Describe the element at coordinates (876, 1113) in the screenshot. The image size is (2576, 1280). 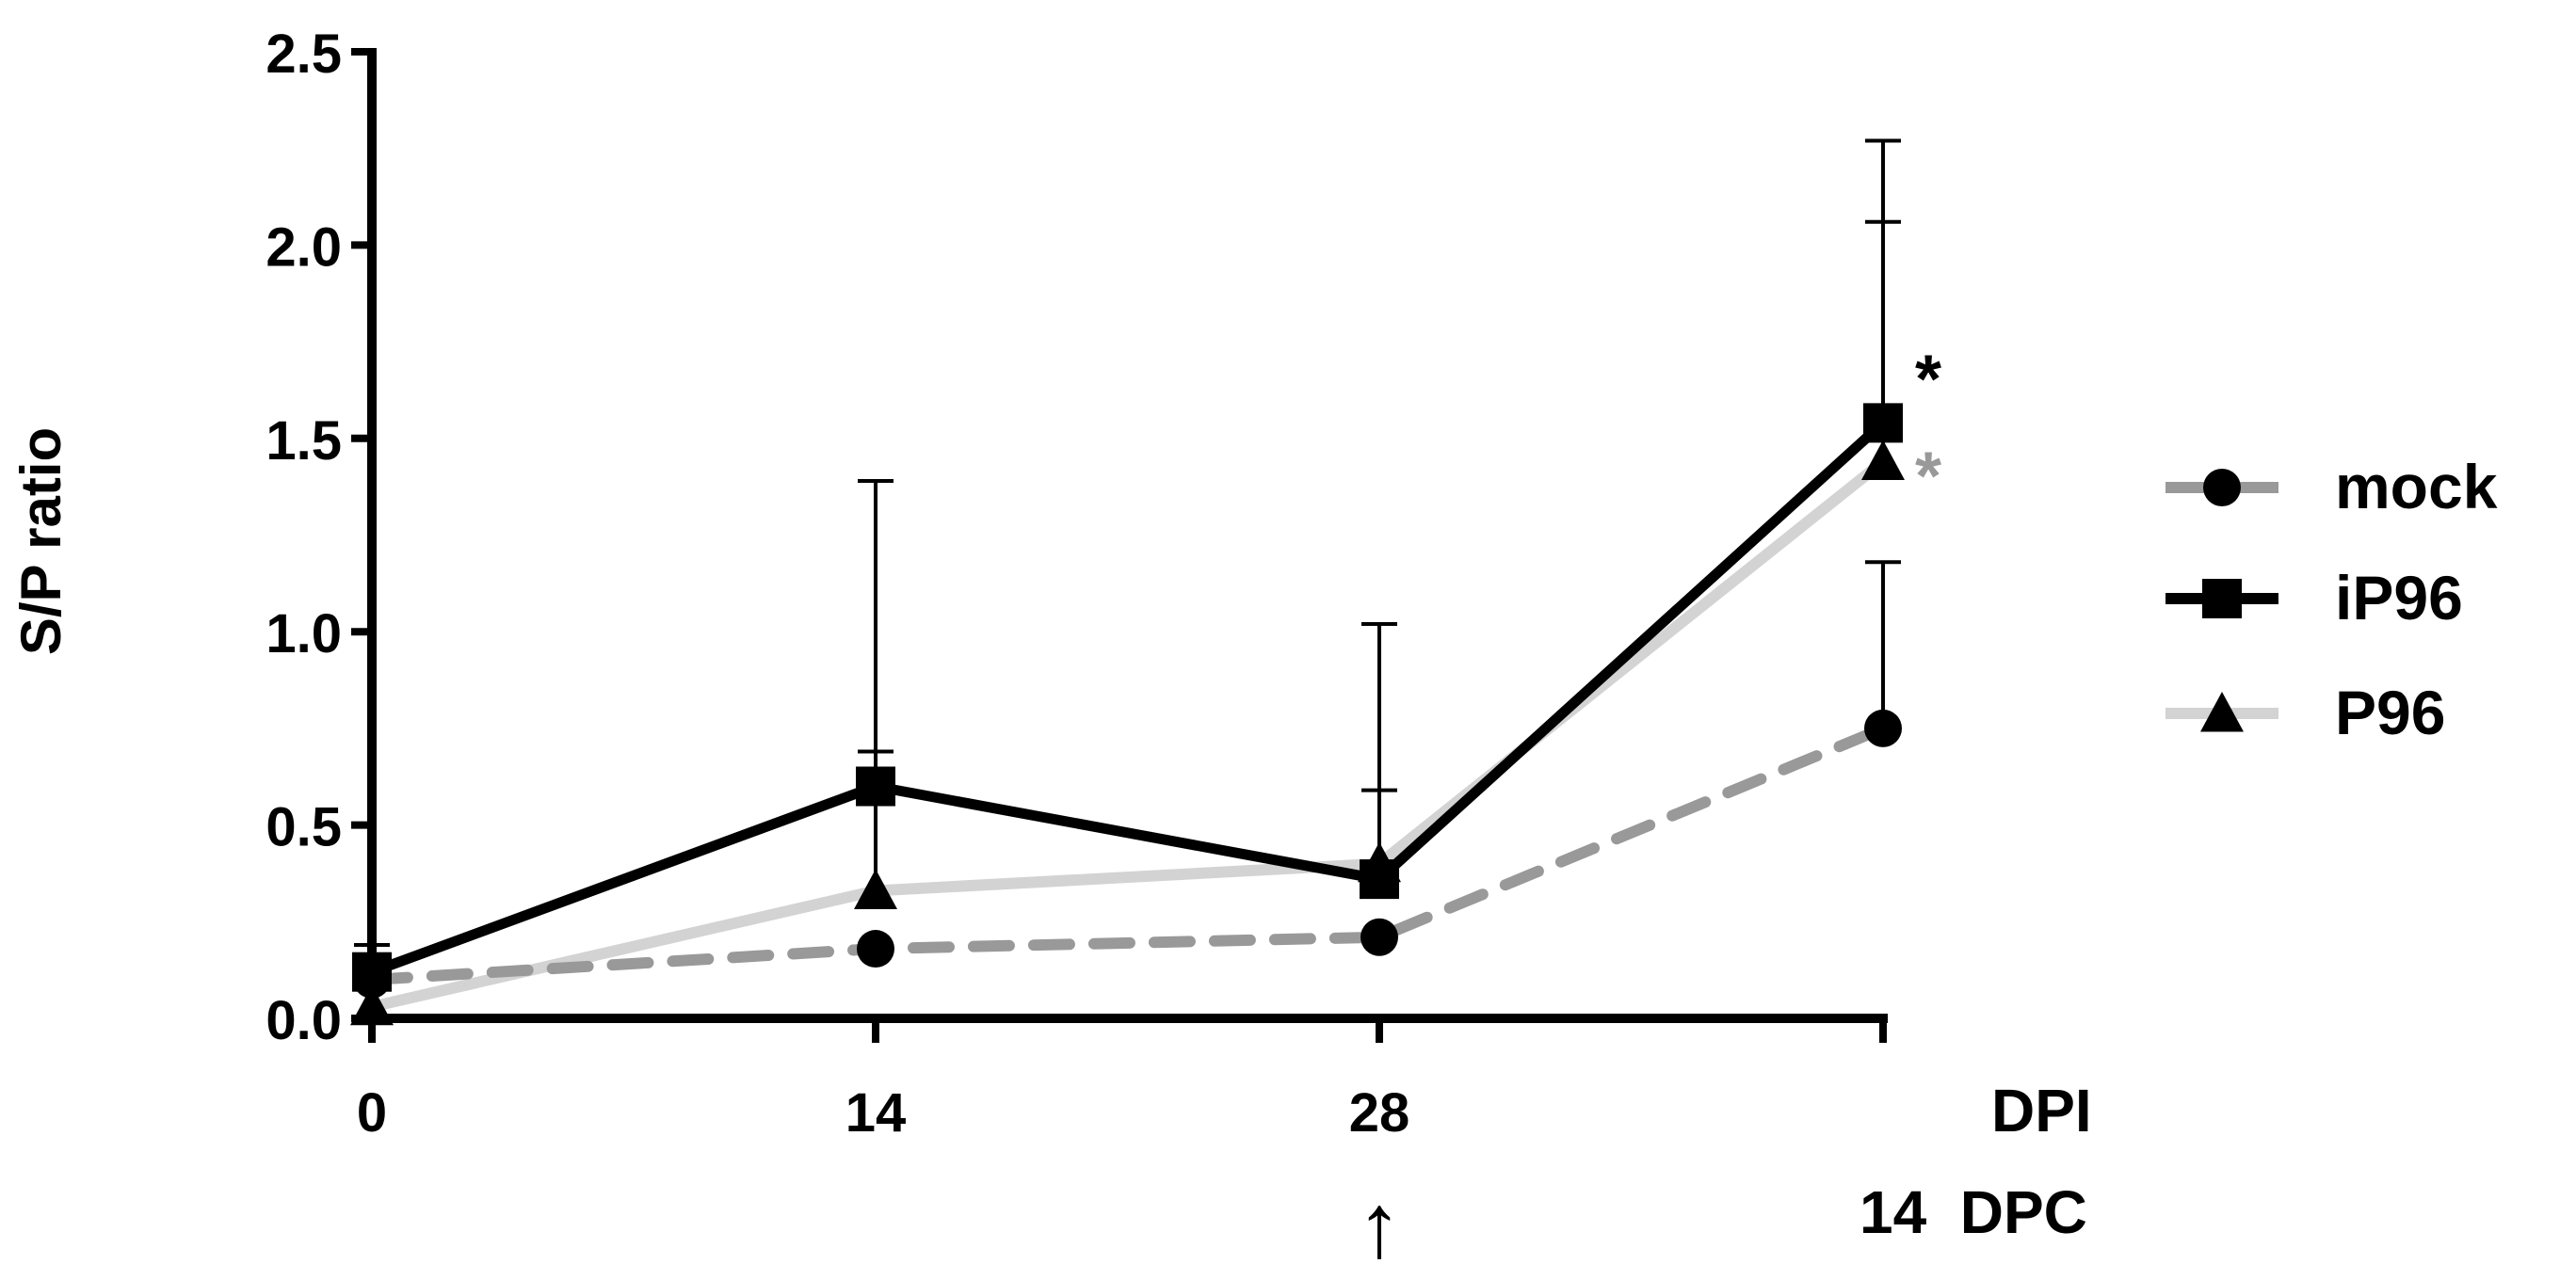
I see `x-tick-label: 14` at that location.